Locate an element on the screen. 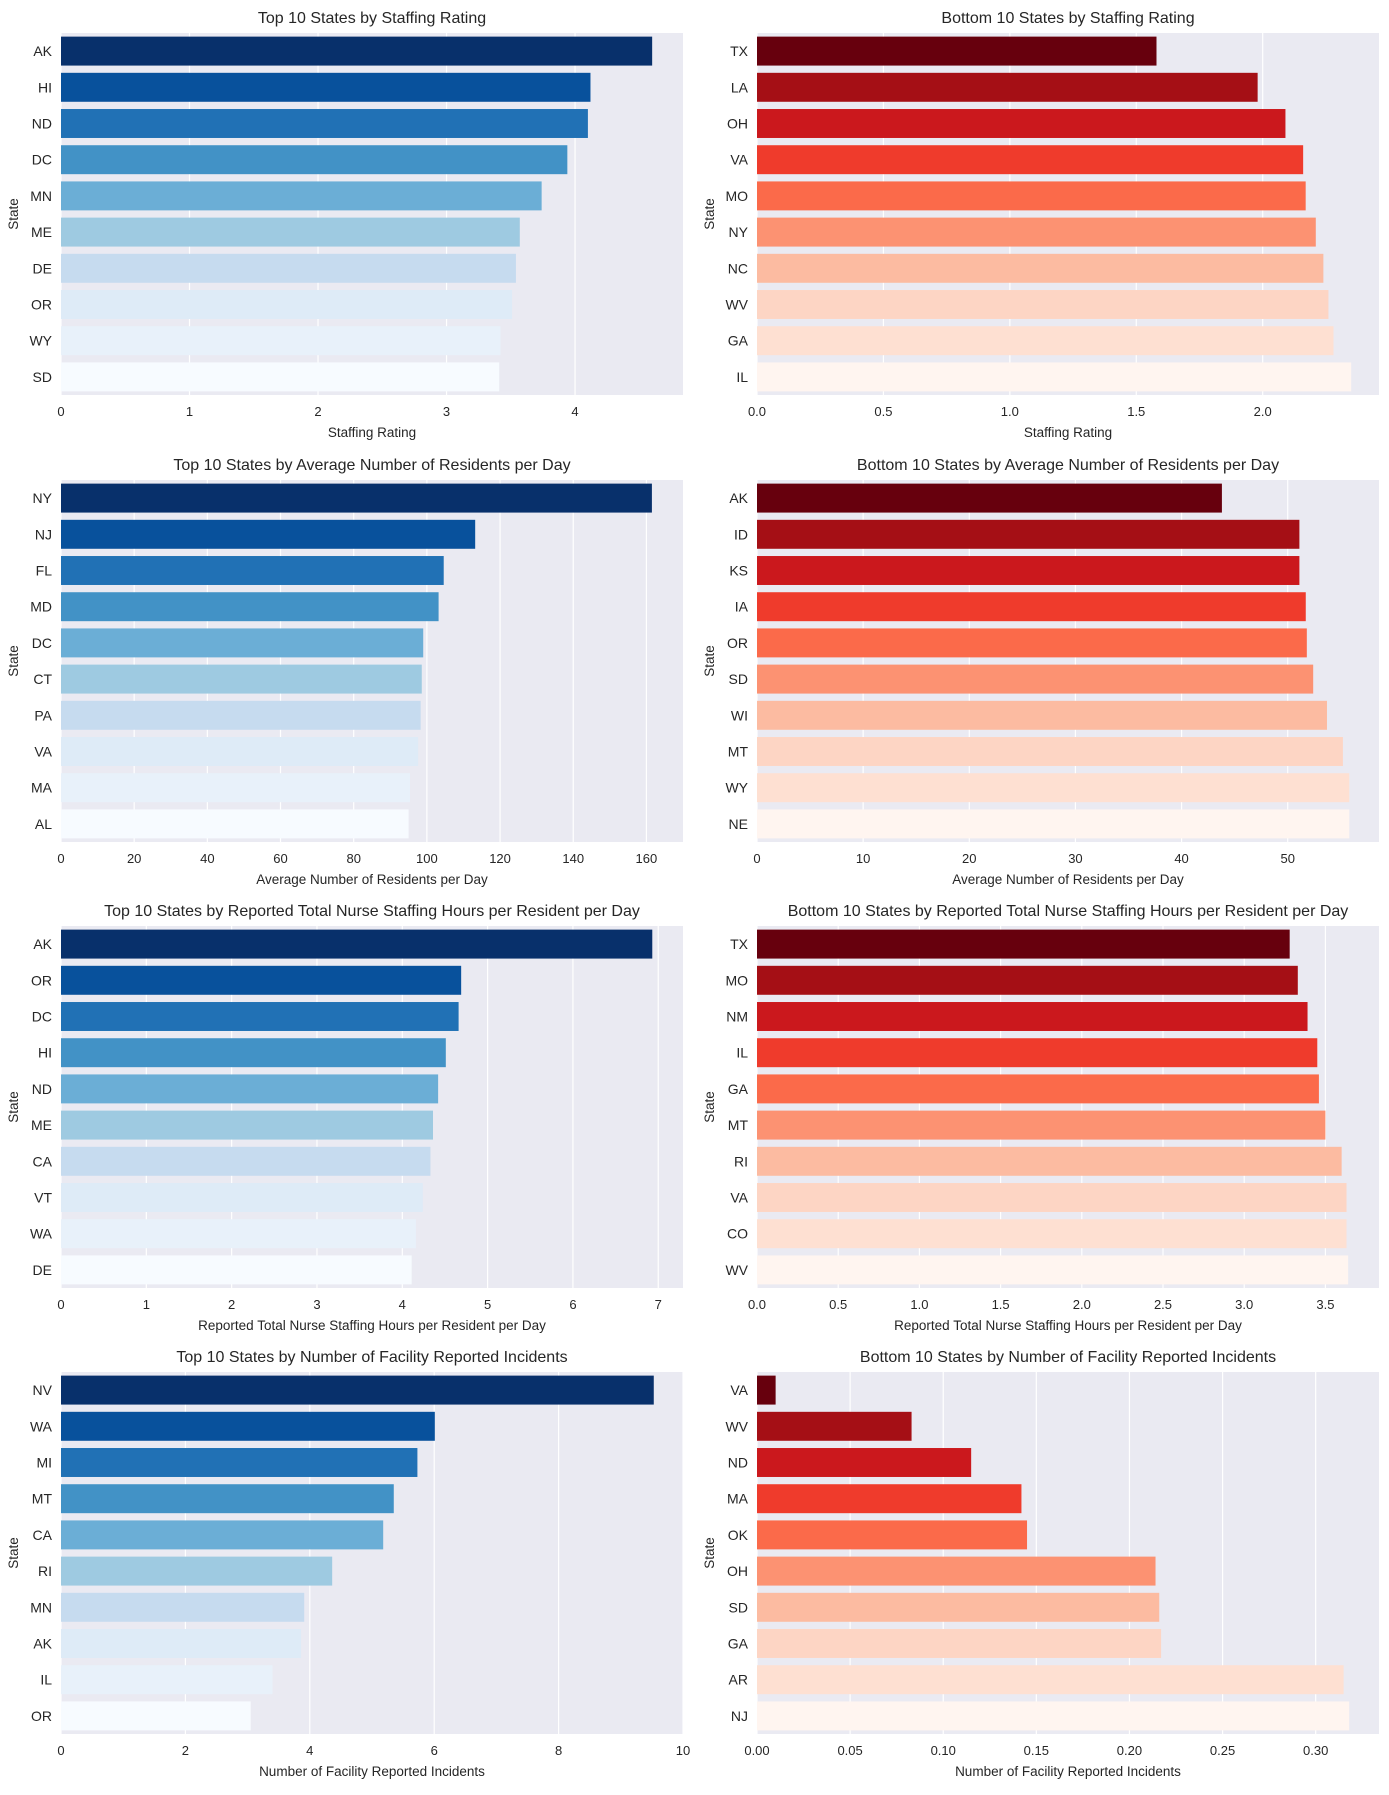  y-tick-label: IA is located at coordinates (742, 607).